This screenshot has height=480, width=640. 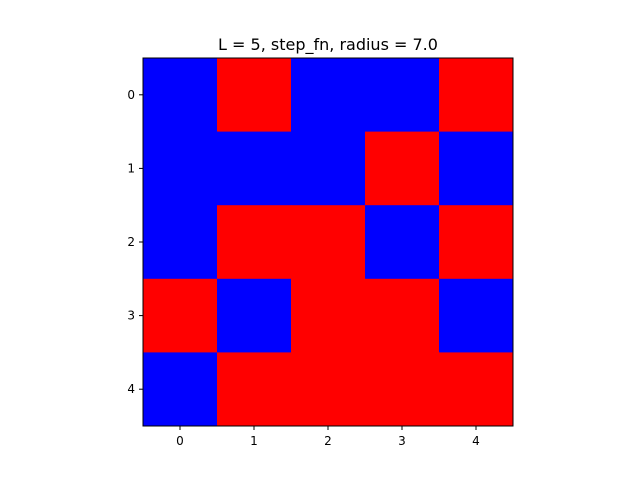 What do you see at coordinates (180, 389) in the screenshot?
I see `heatmap-cell-r4-c0` at bounding box center [180, 389].